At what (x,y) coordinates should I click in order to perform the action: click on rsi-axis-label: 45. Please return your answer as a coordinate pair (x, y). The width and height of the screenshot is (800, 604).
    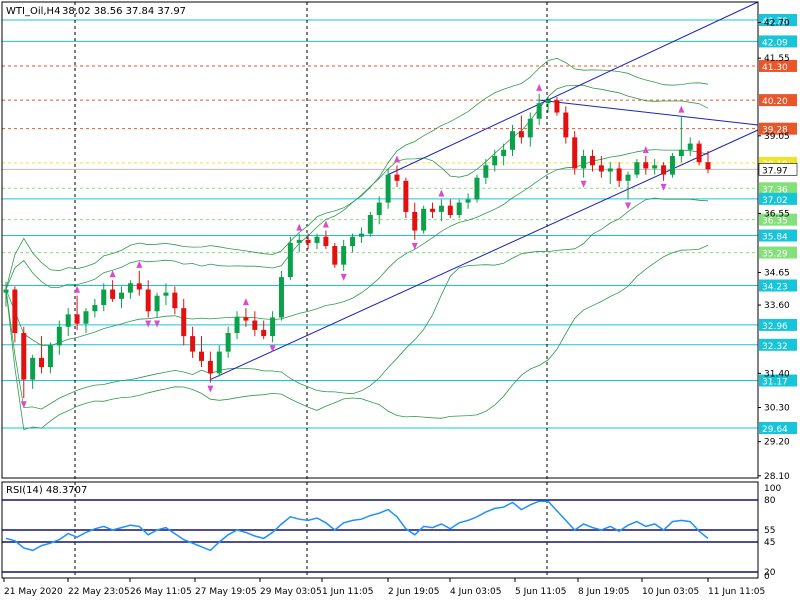
    Looking at the image, I should click on (769, 543).